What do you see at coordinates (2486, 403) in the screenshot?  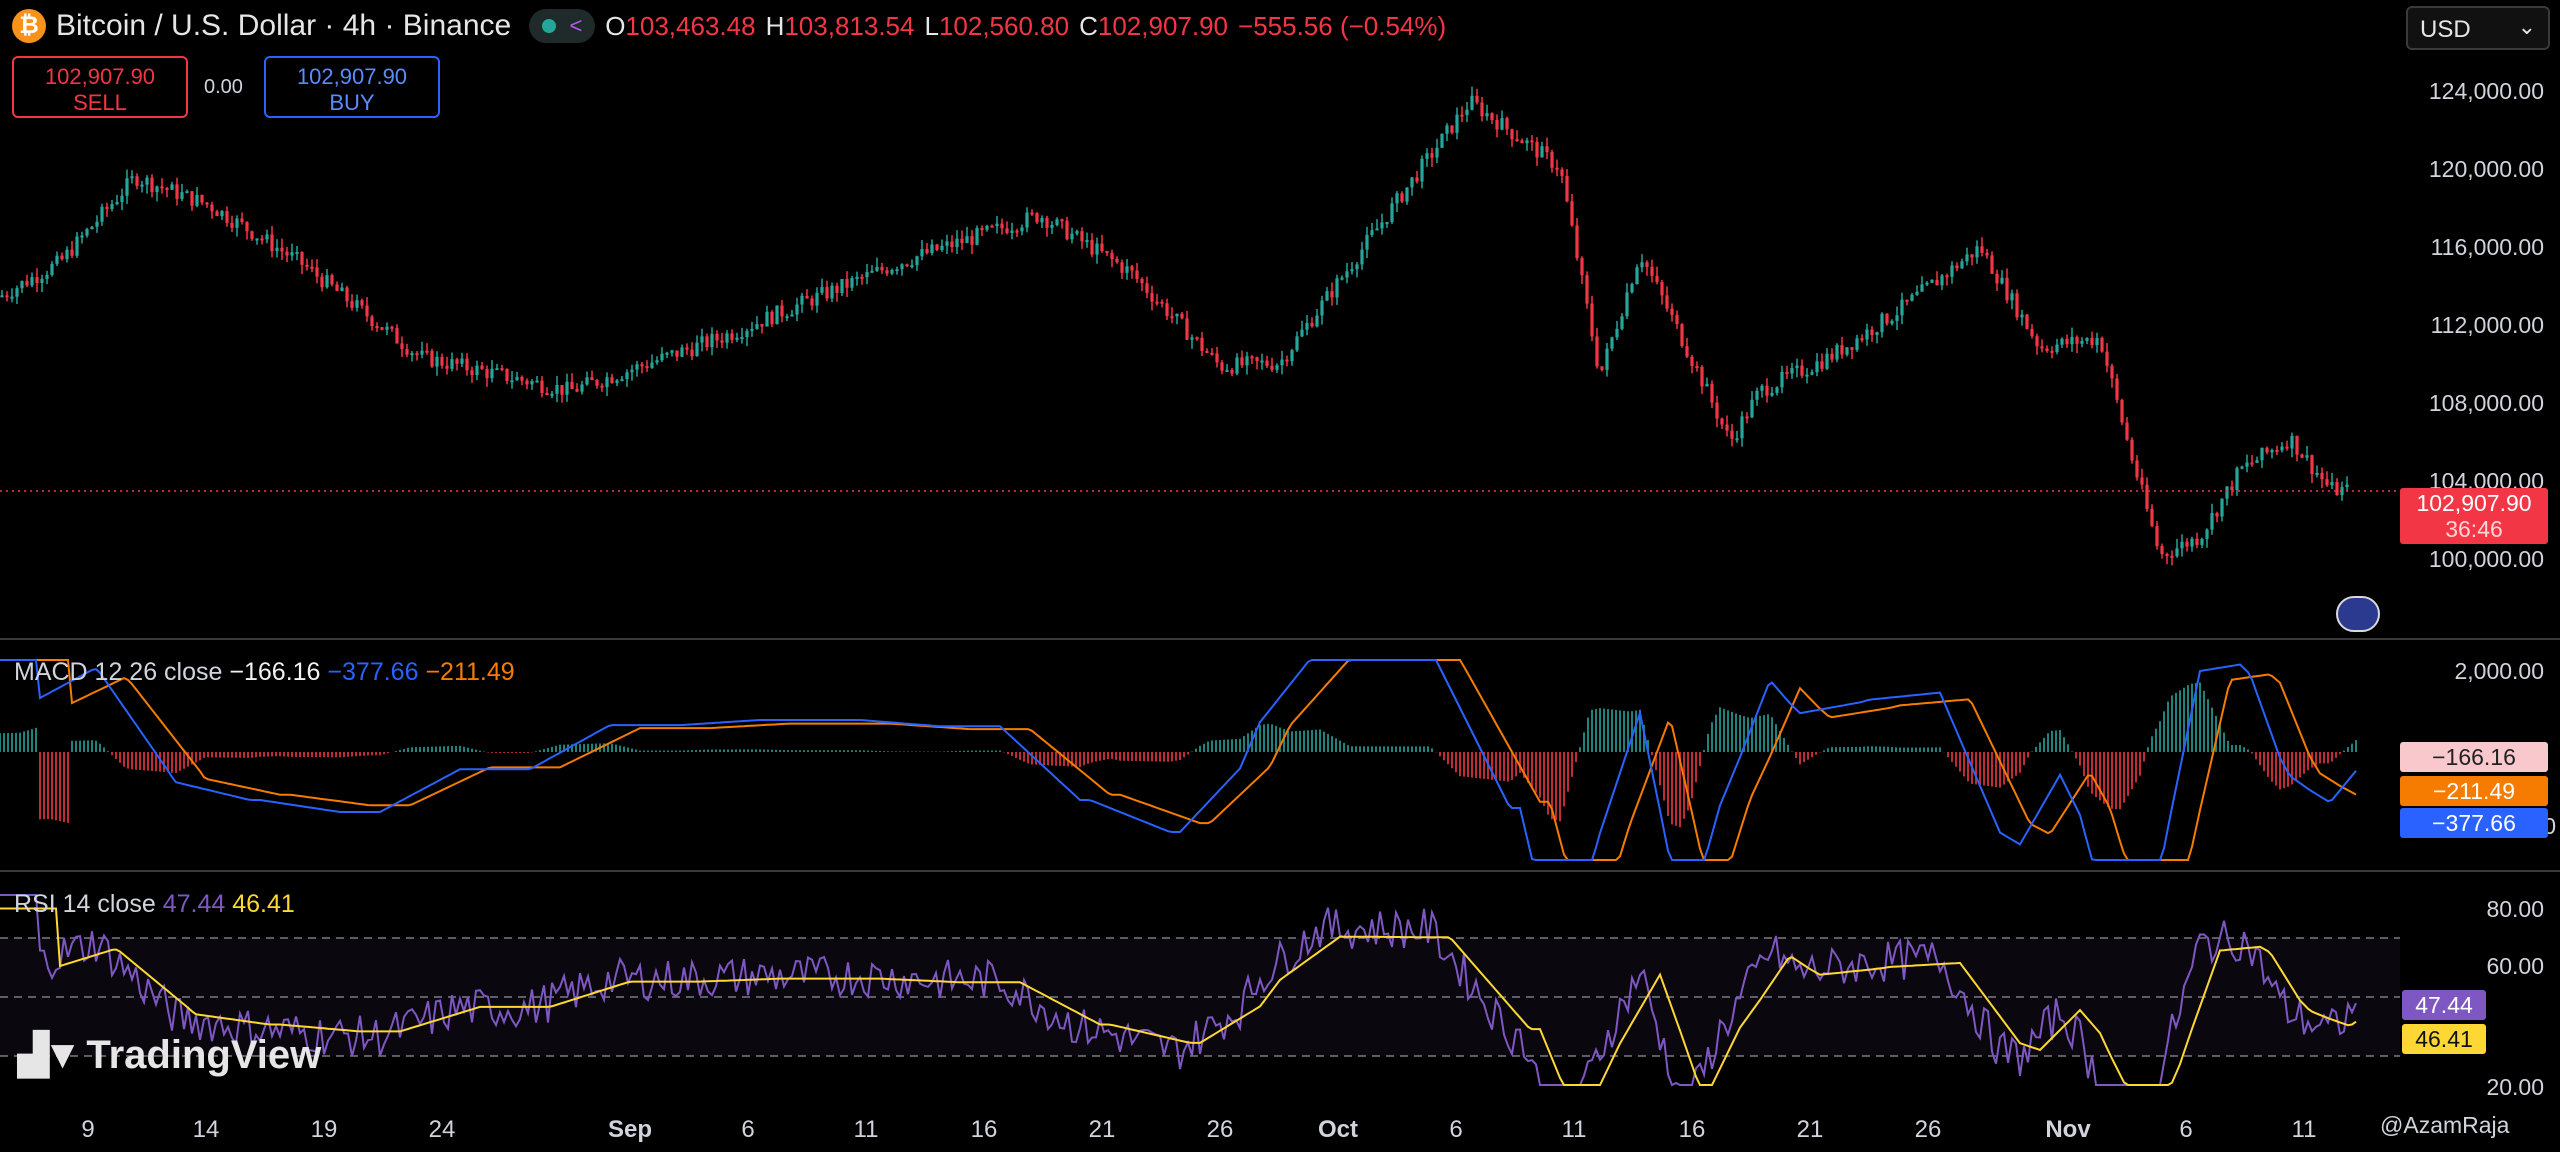 I see `price-axis-label: 108,000.00` at bounding box center [2486, 403].